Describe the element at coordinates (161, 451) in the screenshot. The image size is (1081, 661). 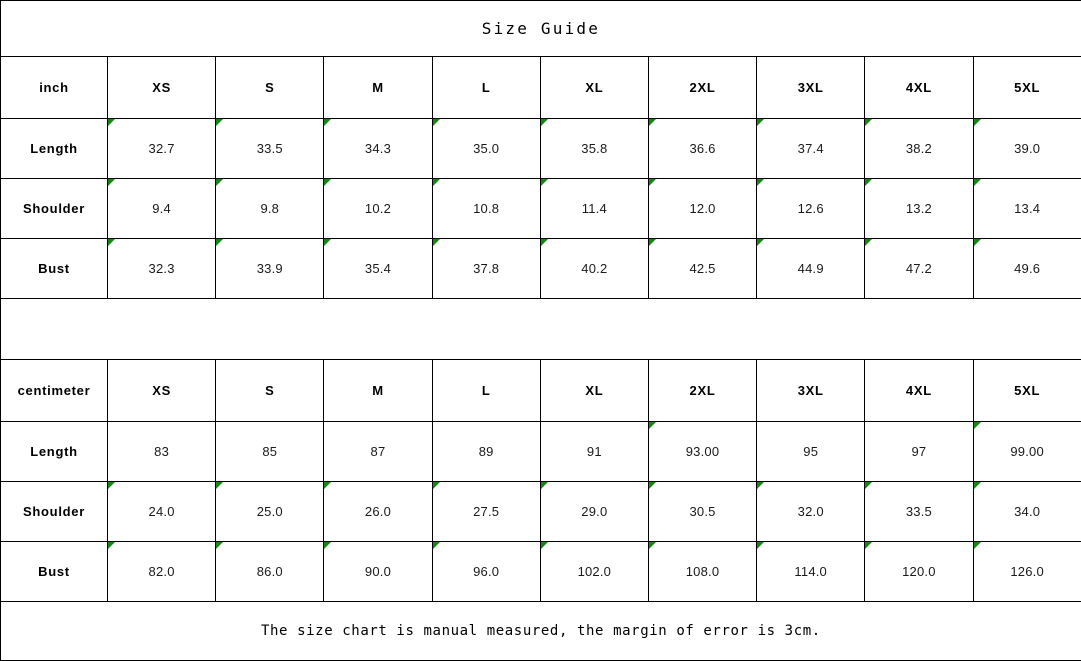
I see `measurement-cell: 83` at that location.